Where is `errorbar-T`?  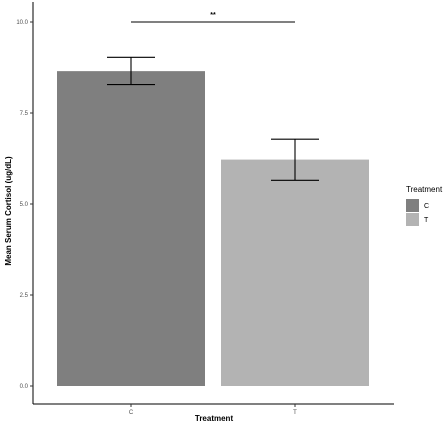
errorbar-T is located at coordinates (295, 159).